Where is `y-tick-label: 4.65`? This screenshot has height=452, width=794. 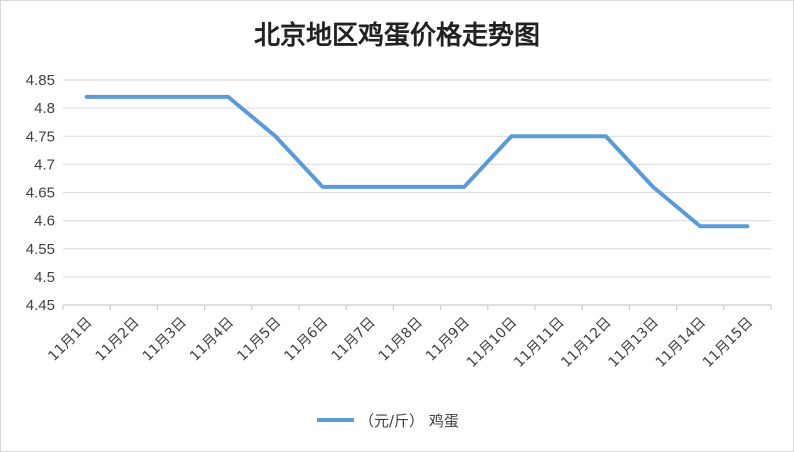 y-tick-label: 4.65 is located at coordinates (40, 193).